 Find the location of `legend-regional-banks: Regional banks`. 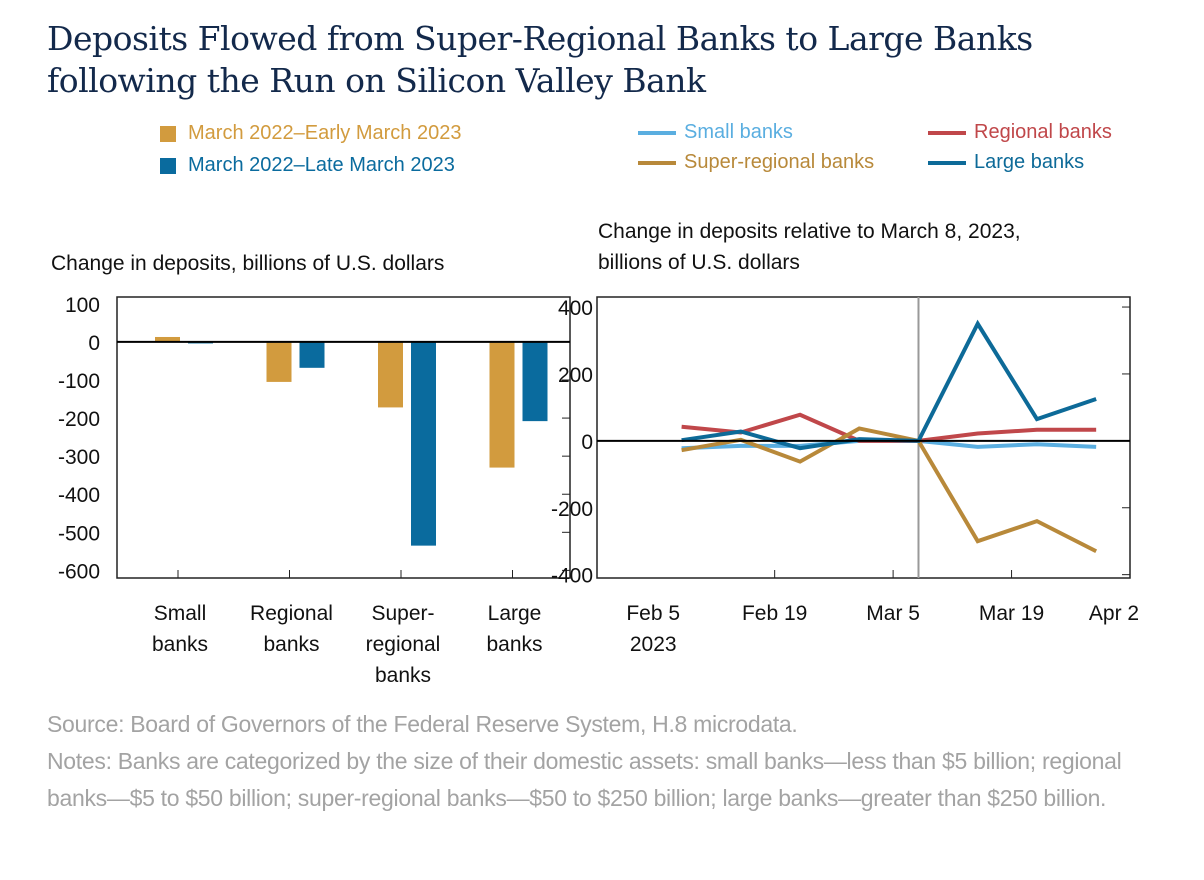

legend-regional-banks: Regional banks is located at coordinates (1020, 132).